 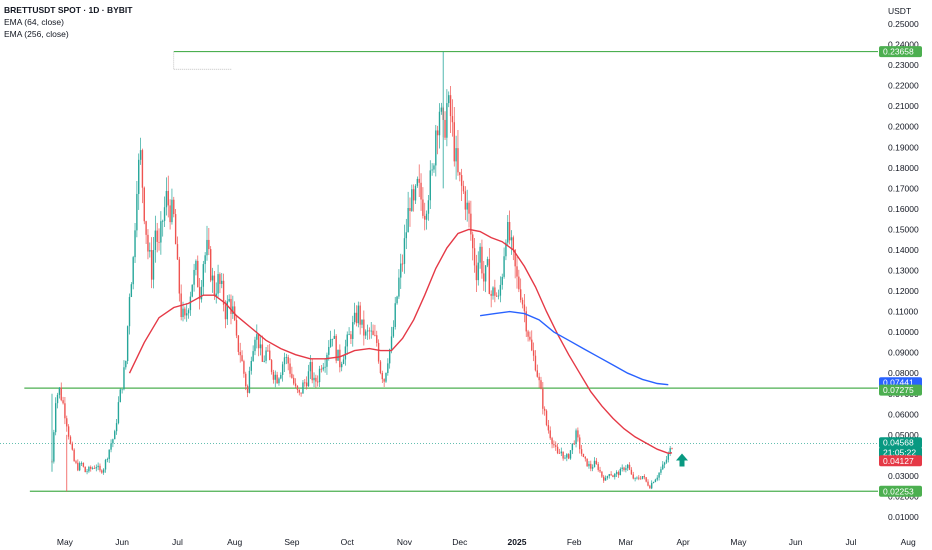 What do you see at coordinates (851, 542) in the screenshot?
I see `x-tick-label: Jul` at bounding box center [851, 542].